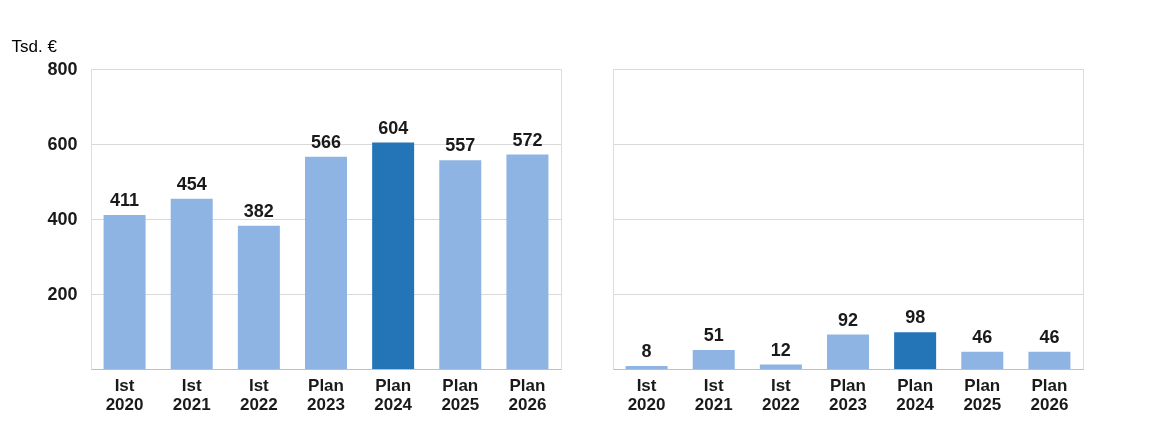 Image resolution: width=1166 pixels, height=446 pixels. What do you see at coordinates (62, 68) in the screenshot?
I see `y-tick-label: 800` at bounding box center [62, 68].